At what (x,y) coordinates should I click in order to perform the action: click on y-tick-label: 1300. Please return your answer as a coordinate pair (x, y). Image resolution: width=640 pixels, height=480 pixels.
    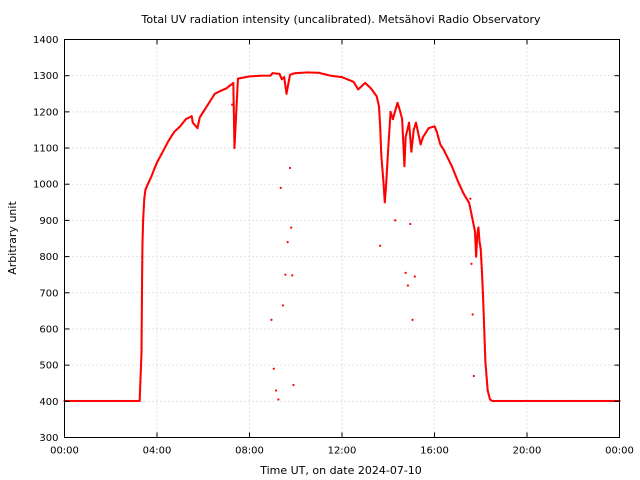
    Looking at the image, I should click on (45, 76).